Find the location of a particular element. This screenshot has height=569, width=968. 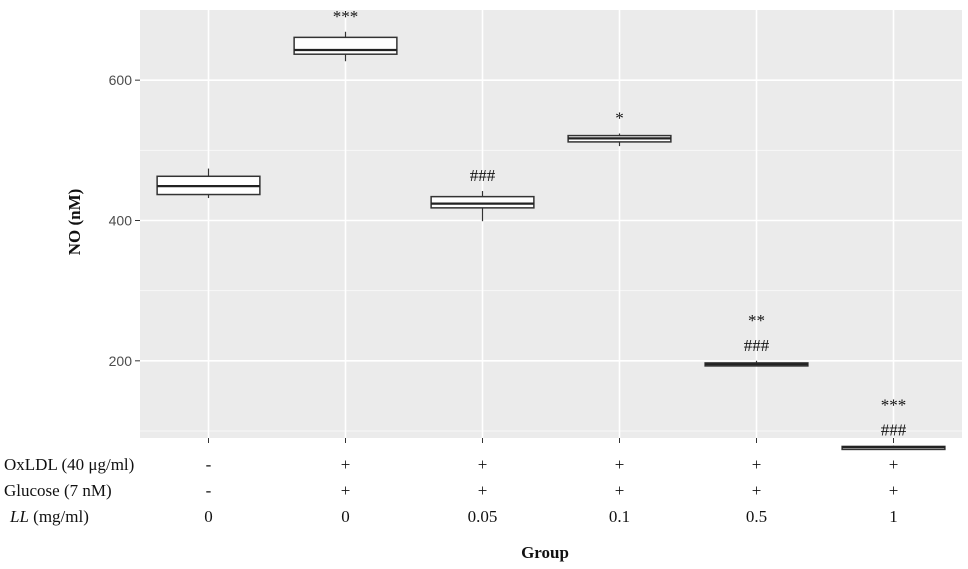

y-axis: 200 400 600 is located at coordinates (124, 220).